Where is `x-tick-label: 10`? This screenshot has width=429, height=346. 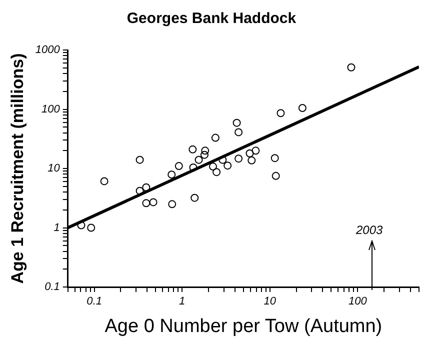
x-tick-label: 10 is located at coordinates (270, 302).